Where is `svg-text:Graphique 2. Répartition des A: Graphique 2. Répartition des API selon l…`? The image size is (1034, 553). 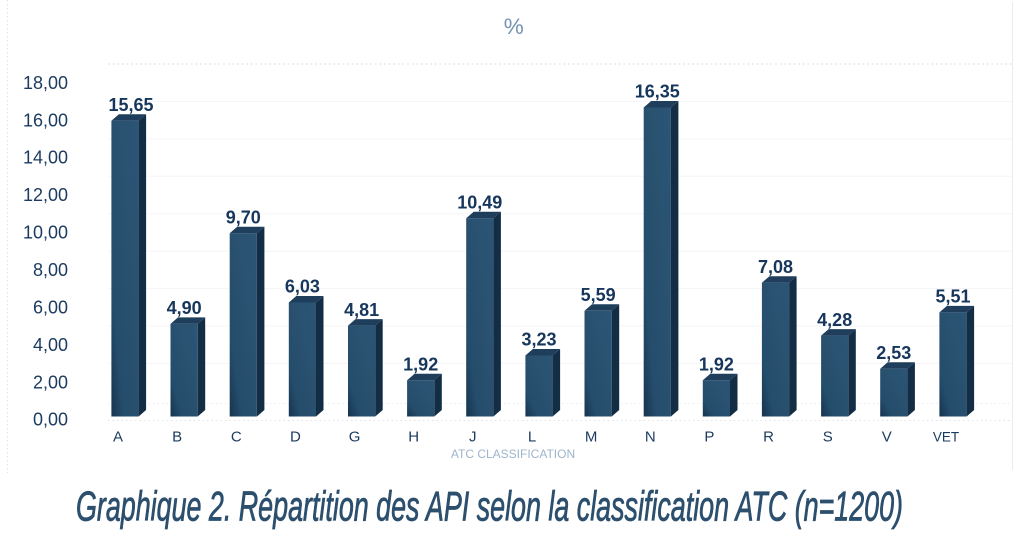 svg-text:Graphique 2. Répartition des A: Graphique 2. Répartition des API selon l… is located at coordinates (489, 506).